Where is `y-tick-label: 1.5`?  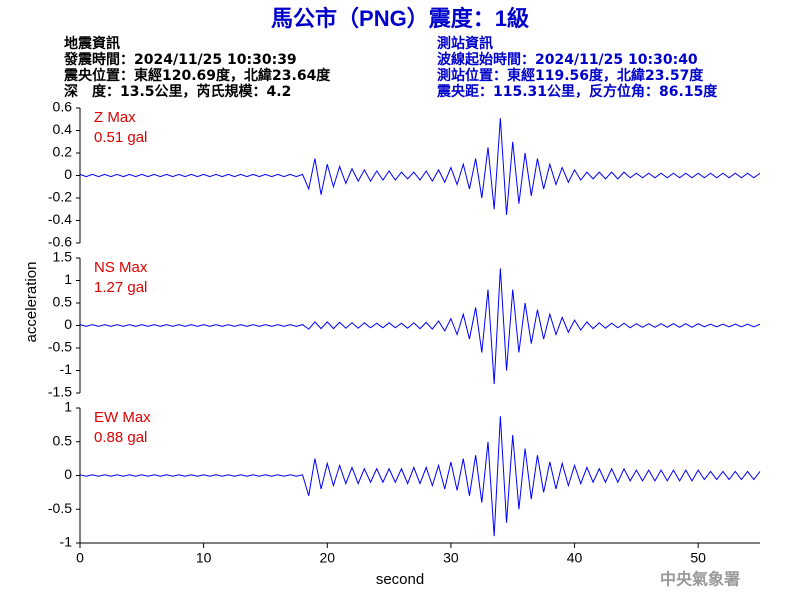
y-tick-label: 1.5 is located at coordinates (63, 257).